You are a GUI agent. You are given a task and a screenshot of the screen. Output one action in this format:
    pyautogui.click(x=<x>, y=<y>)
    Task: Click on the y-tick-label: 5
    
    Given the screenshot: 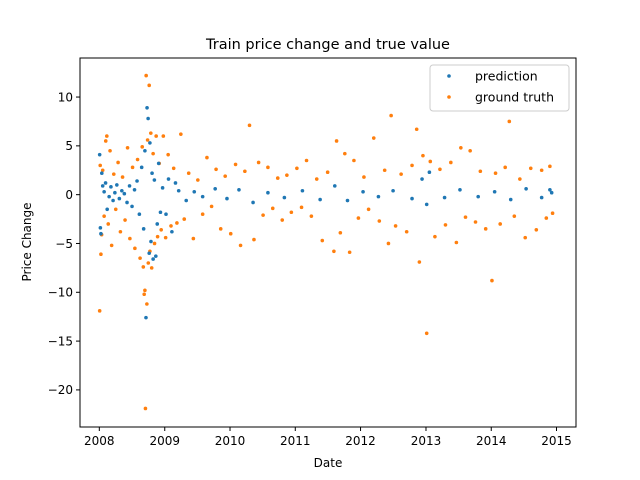 What is the action you would take?
    pyautogui.click(x=69, y=146)
    